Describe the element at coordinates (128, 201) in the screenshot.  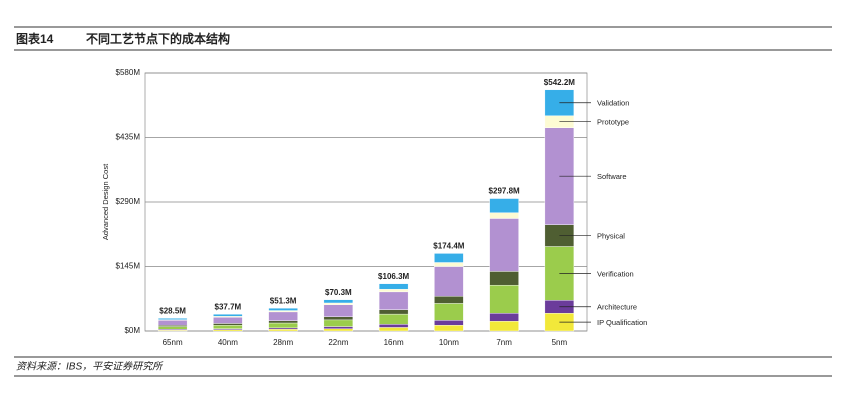
I see `y-tick-label: $290M` at that location.